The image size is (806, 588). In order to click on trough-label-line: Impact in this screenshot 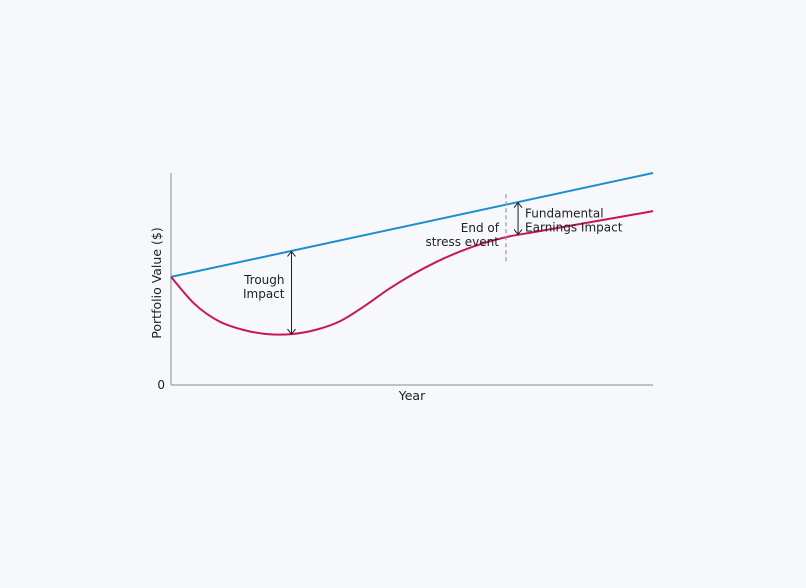, I will do `click(264, 294)`.